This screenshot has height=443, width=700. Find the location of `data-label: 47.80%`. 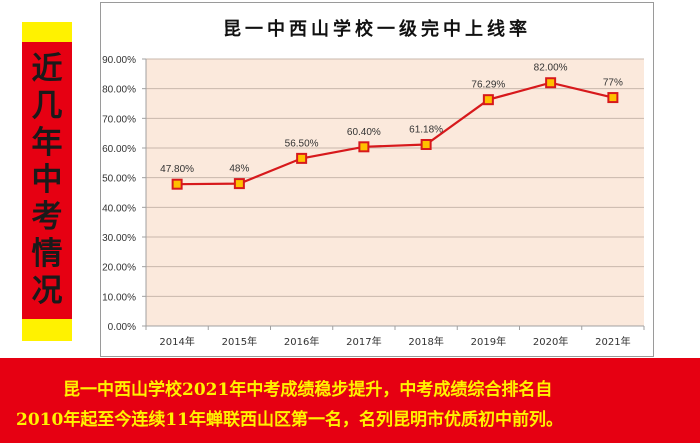

data-label: 47.80% is located at coordinates (177, 169).